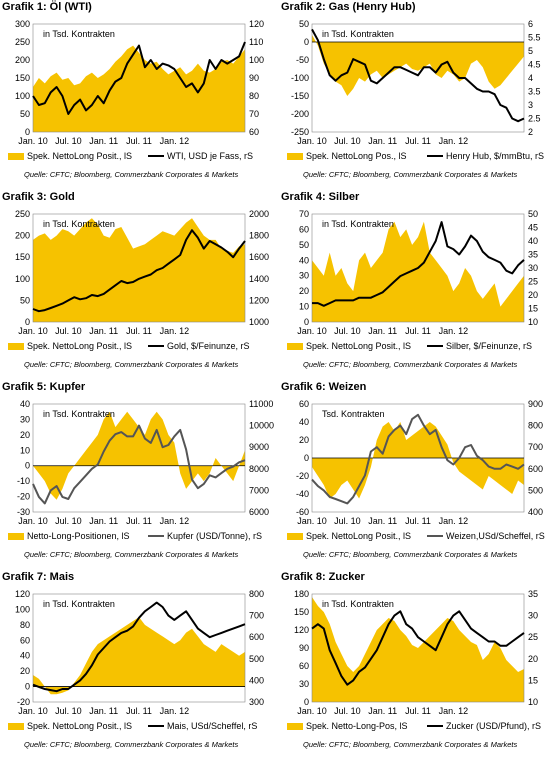 The image size is (558, 760). I want to click on y-right-tick-label: 30, so click(533, 268).